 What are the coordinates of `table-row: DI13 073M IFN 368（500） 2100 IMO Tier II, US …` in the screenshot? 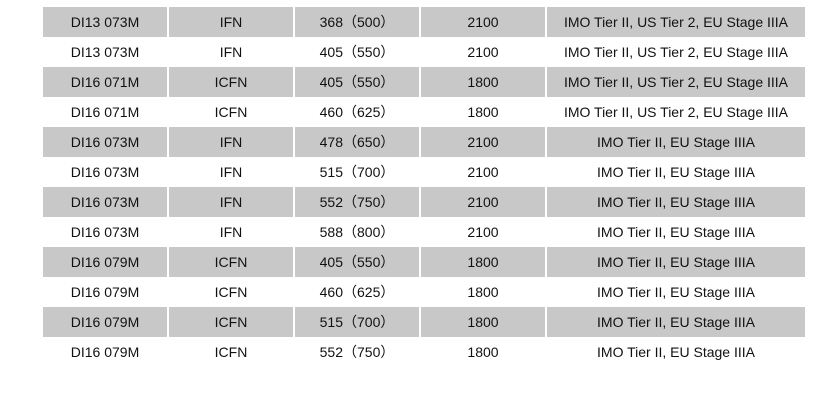 It's located at (424, 22).